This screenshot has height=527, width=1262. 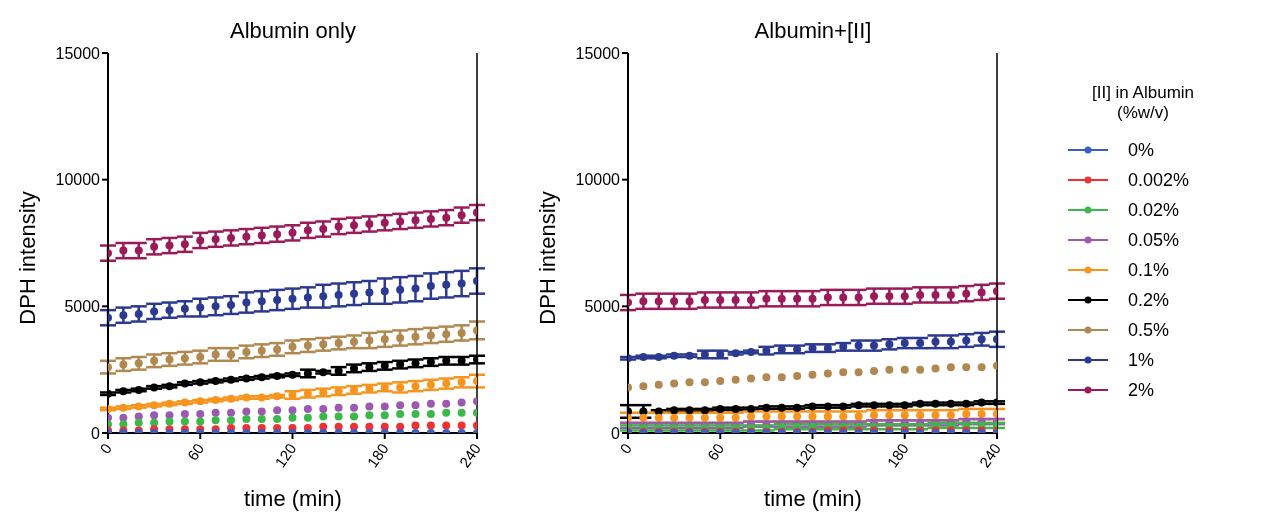 I want to click on legend-label: 1%, so click(x=1141, y=360).